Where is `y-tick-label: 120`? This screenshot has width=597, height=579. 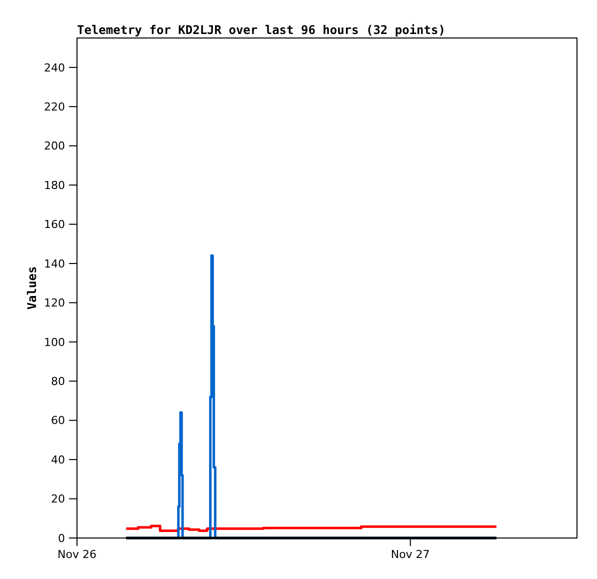 y-tick-label: 120 is located at coordinates (54, 303).